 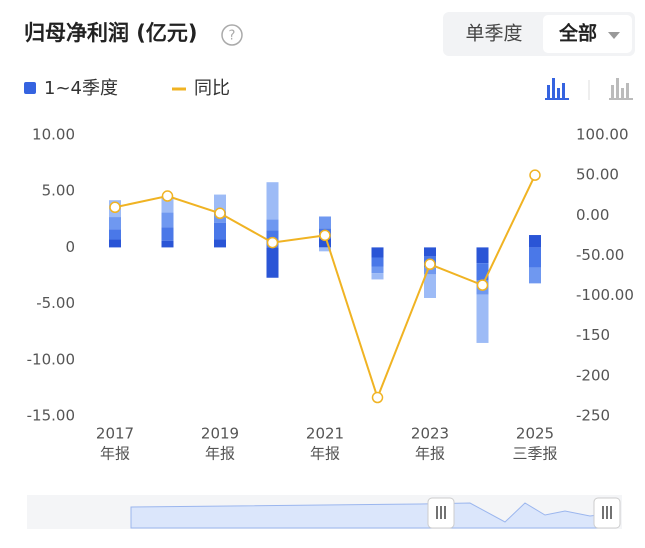 What do you see at coordinates (30, 88) in the screenshot?
I see `legend-swatch` at bounding box center [30, 88].